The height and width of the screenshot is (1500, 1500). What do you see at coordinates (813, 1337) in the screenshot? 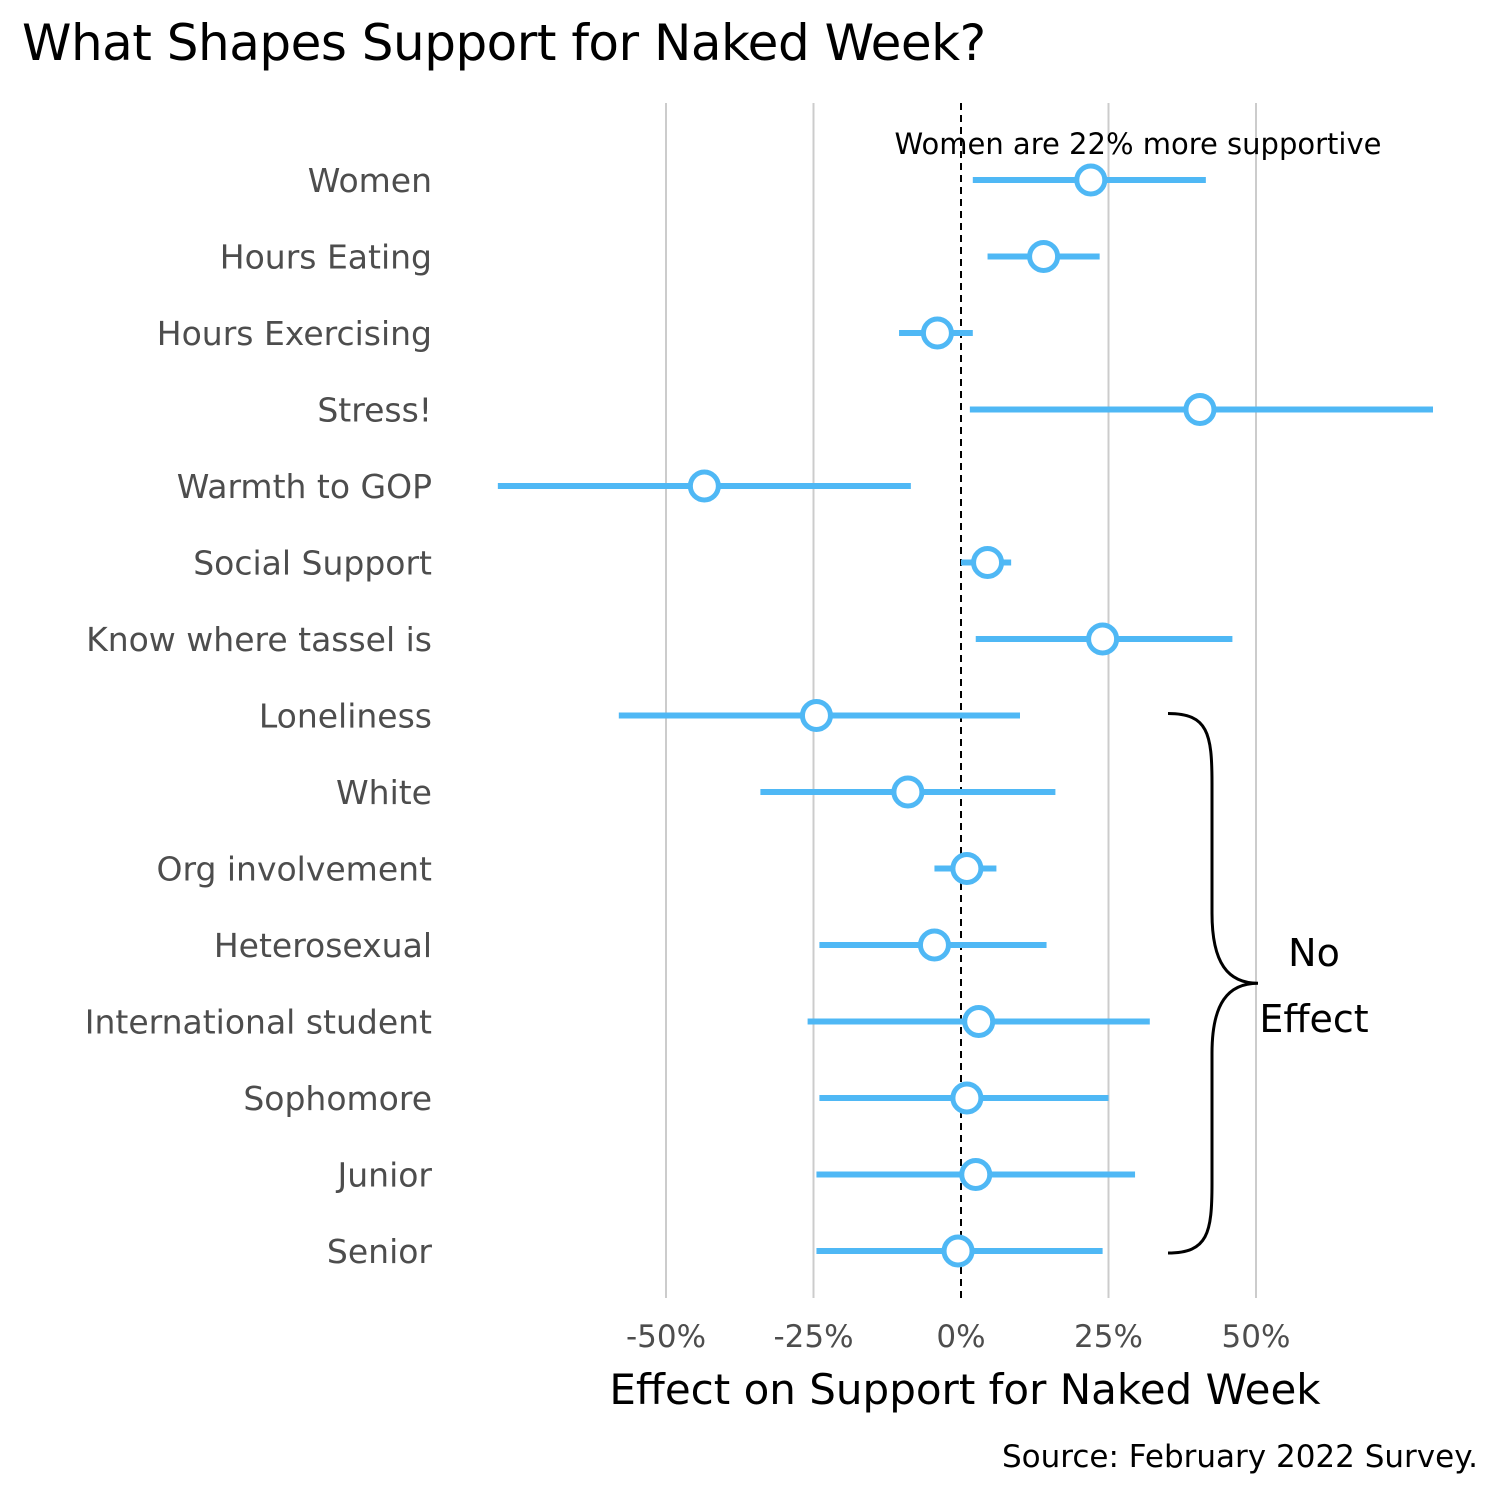
I see `x-tick-label: -25%` at bounding box center [813, 1337].